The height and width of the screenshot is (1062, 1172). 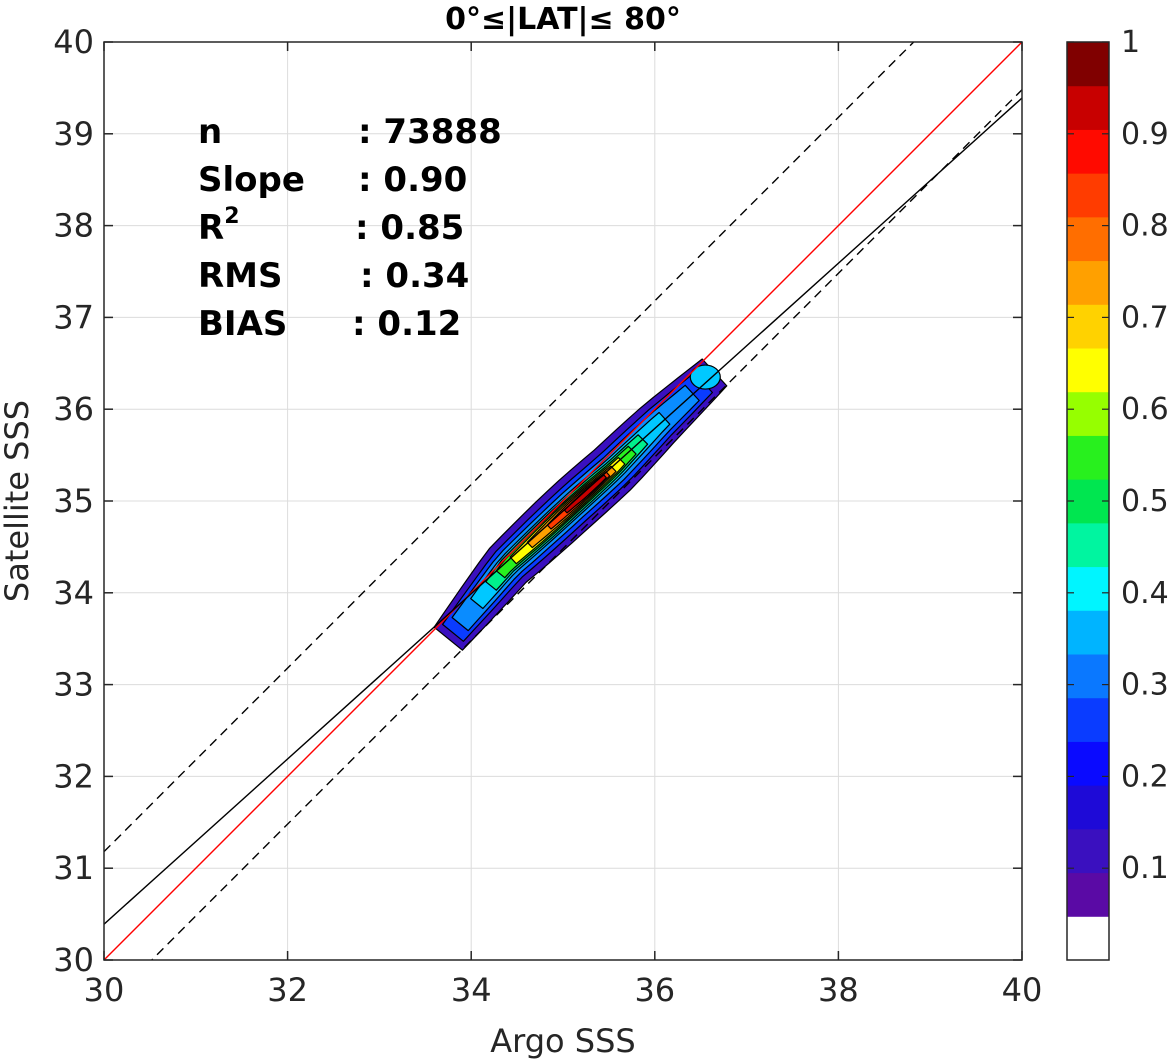 What do you see at coordinates (73, 409) in the screenshot?
I see `y-tick-label: 36` at bounding box center [73, 409].